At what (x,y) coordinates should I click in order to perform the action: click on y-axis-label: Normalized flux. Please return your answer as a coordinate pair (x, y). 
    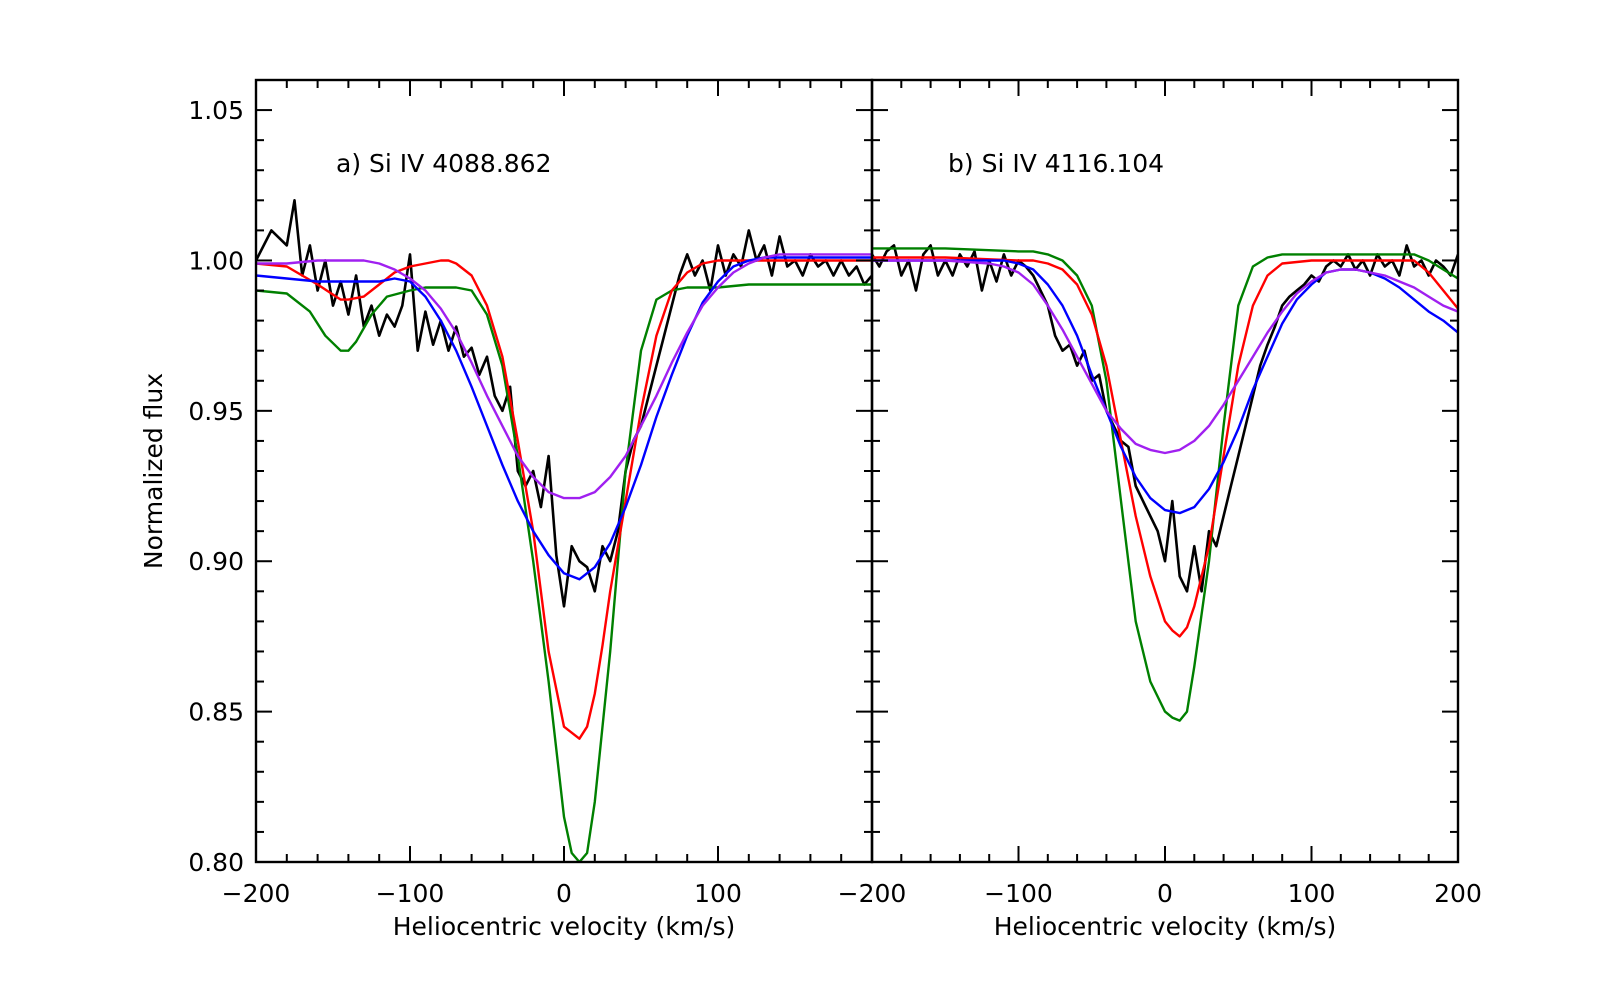
    Looking at the image, I should click on (153, 471).